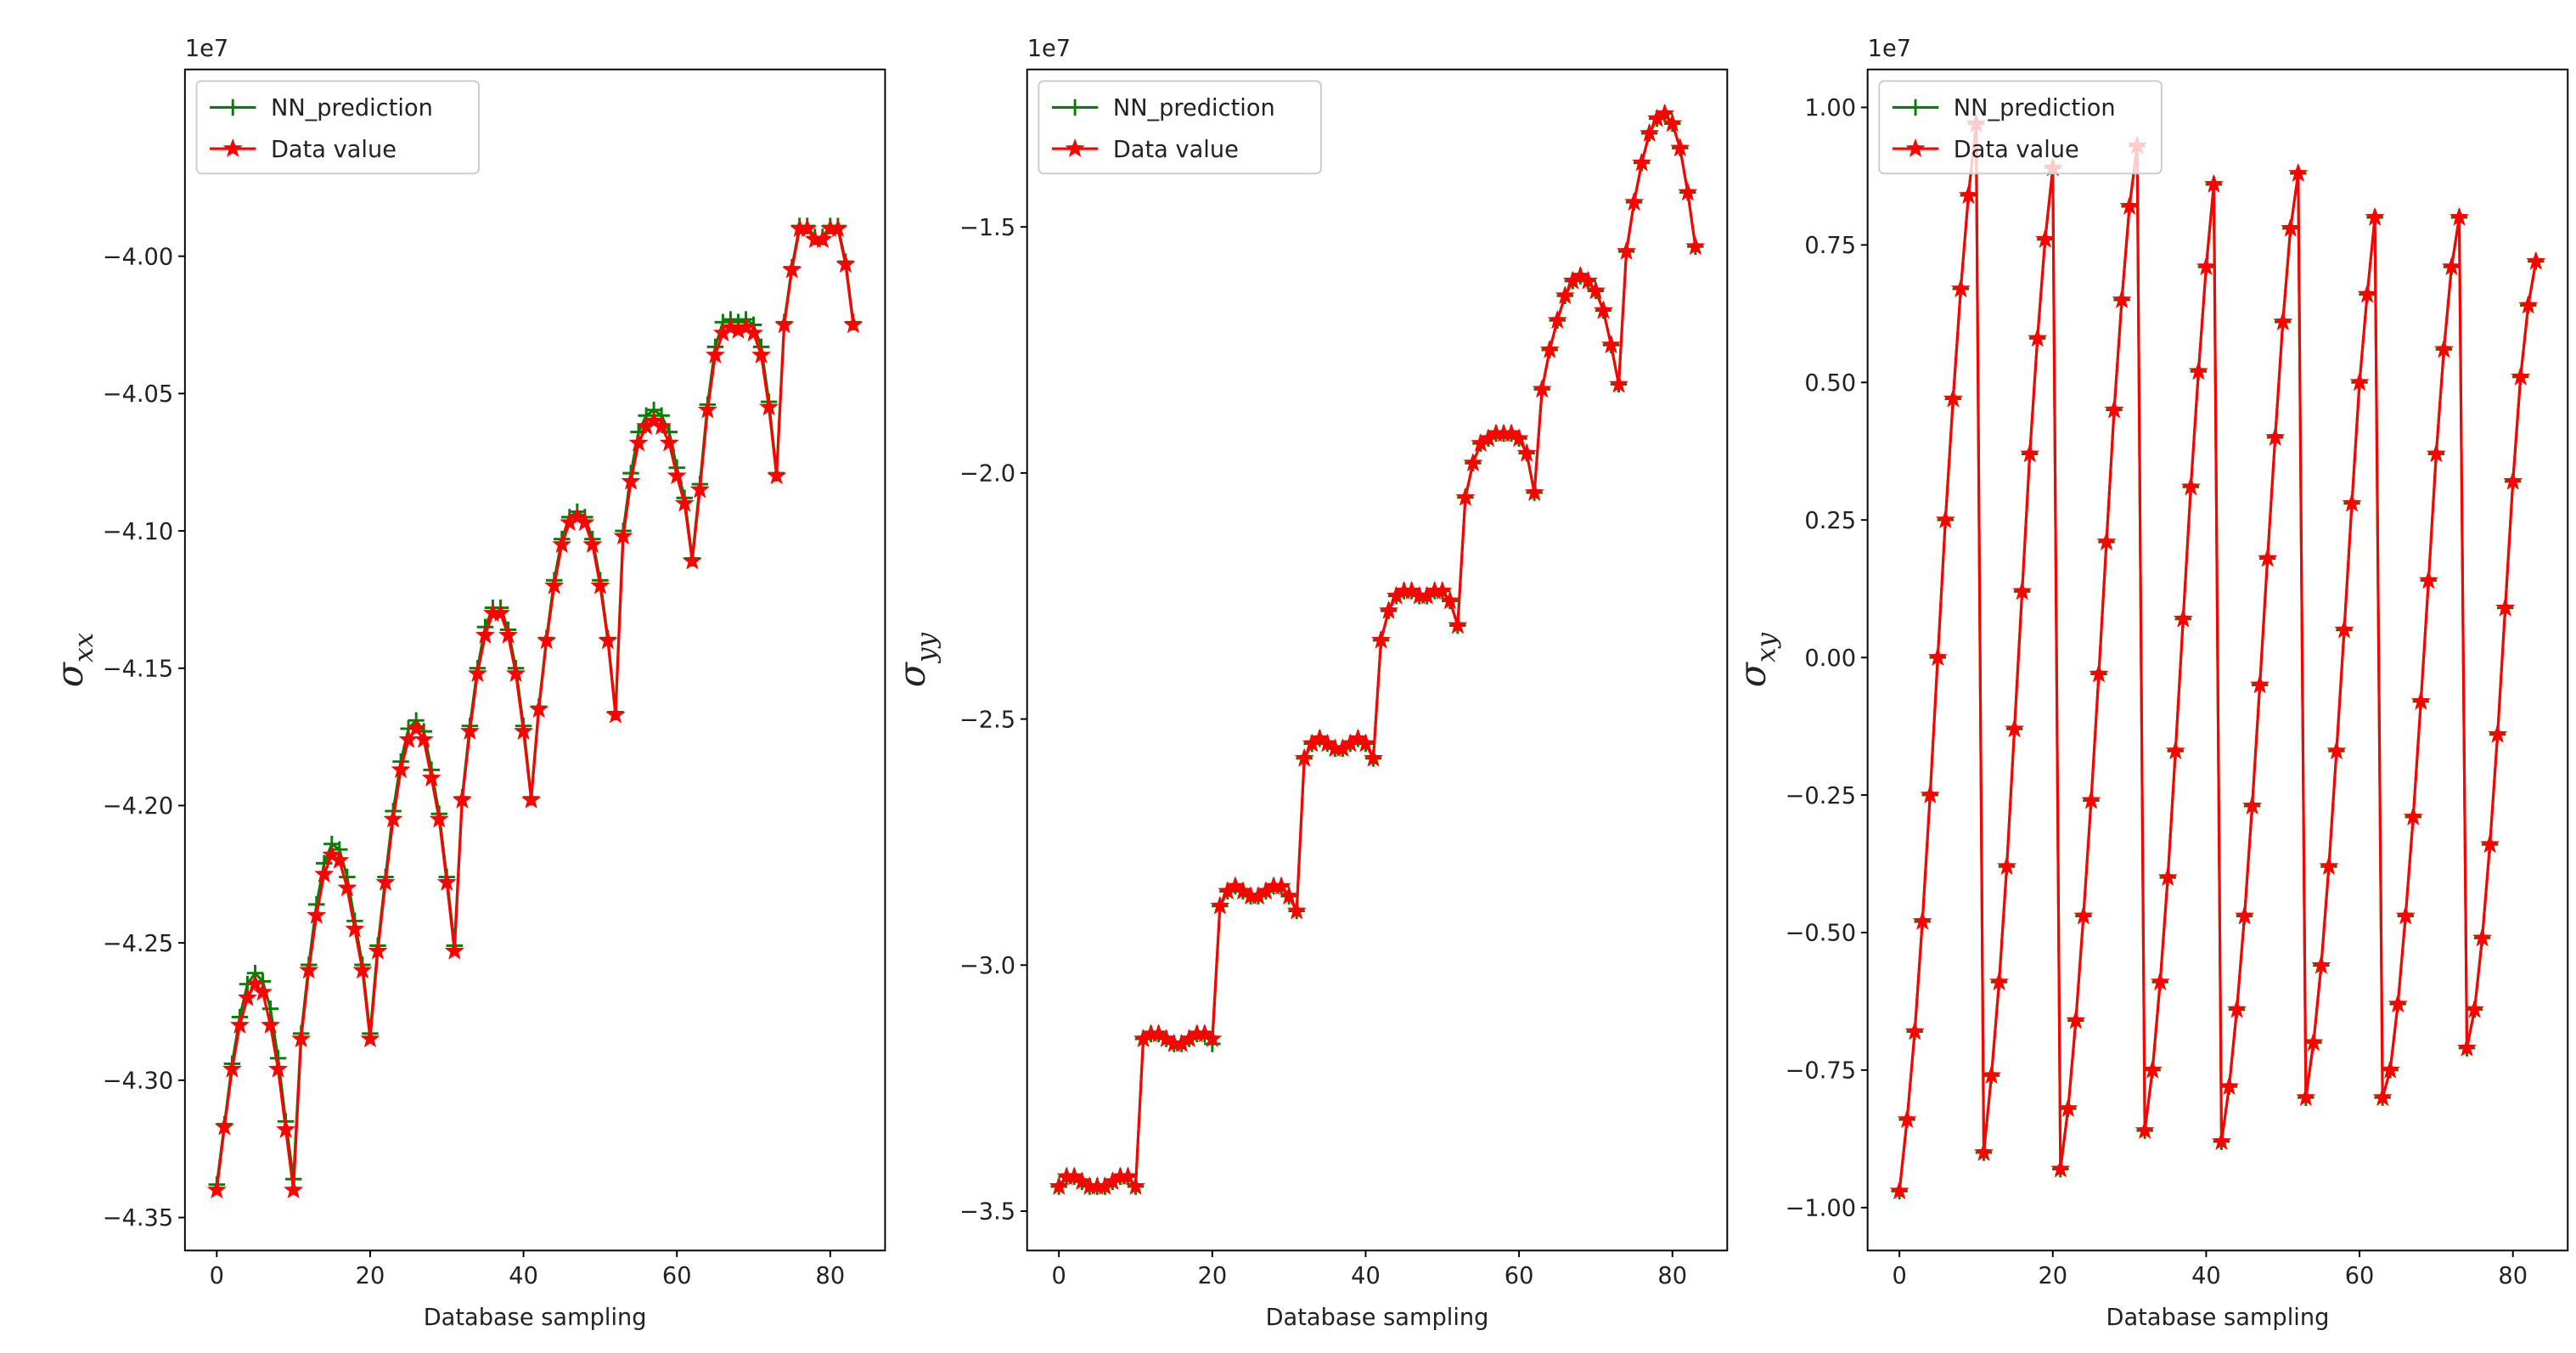 This screenshot has width=2576, height=1353. I want to click on y-tick-label: 0.25, so click(1830, 521).